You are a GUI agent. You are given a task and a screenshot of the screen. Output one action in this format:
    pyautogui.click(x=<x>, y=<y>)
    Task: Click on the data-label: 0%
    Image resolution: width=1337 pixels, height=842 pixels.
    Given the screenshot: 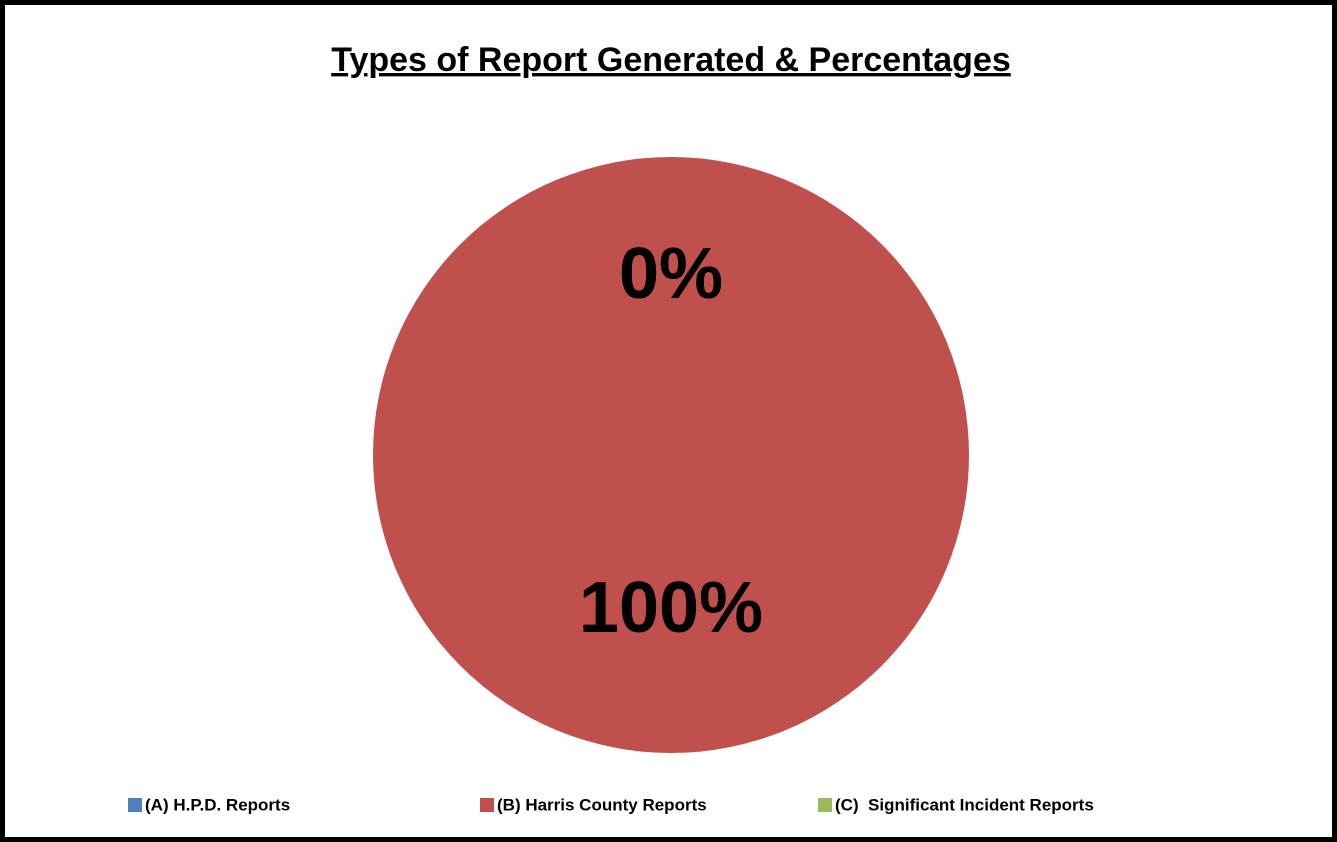 What is the action you would take?
    pyautogui.click(x=671, y=274)
    